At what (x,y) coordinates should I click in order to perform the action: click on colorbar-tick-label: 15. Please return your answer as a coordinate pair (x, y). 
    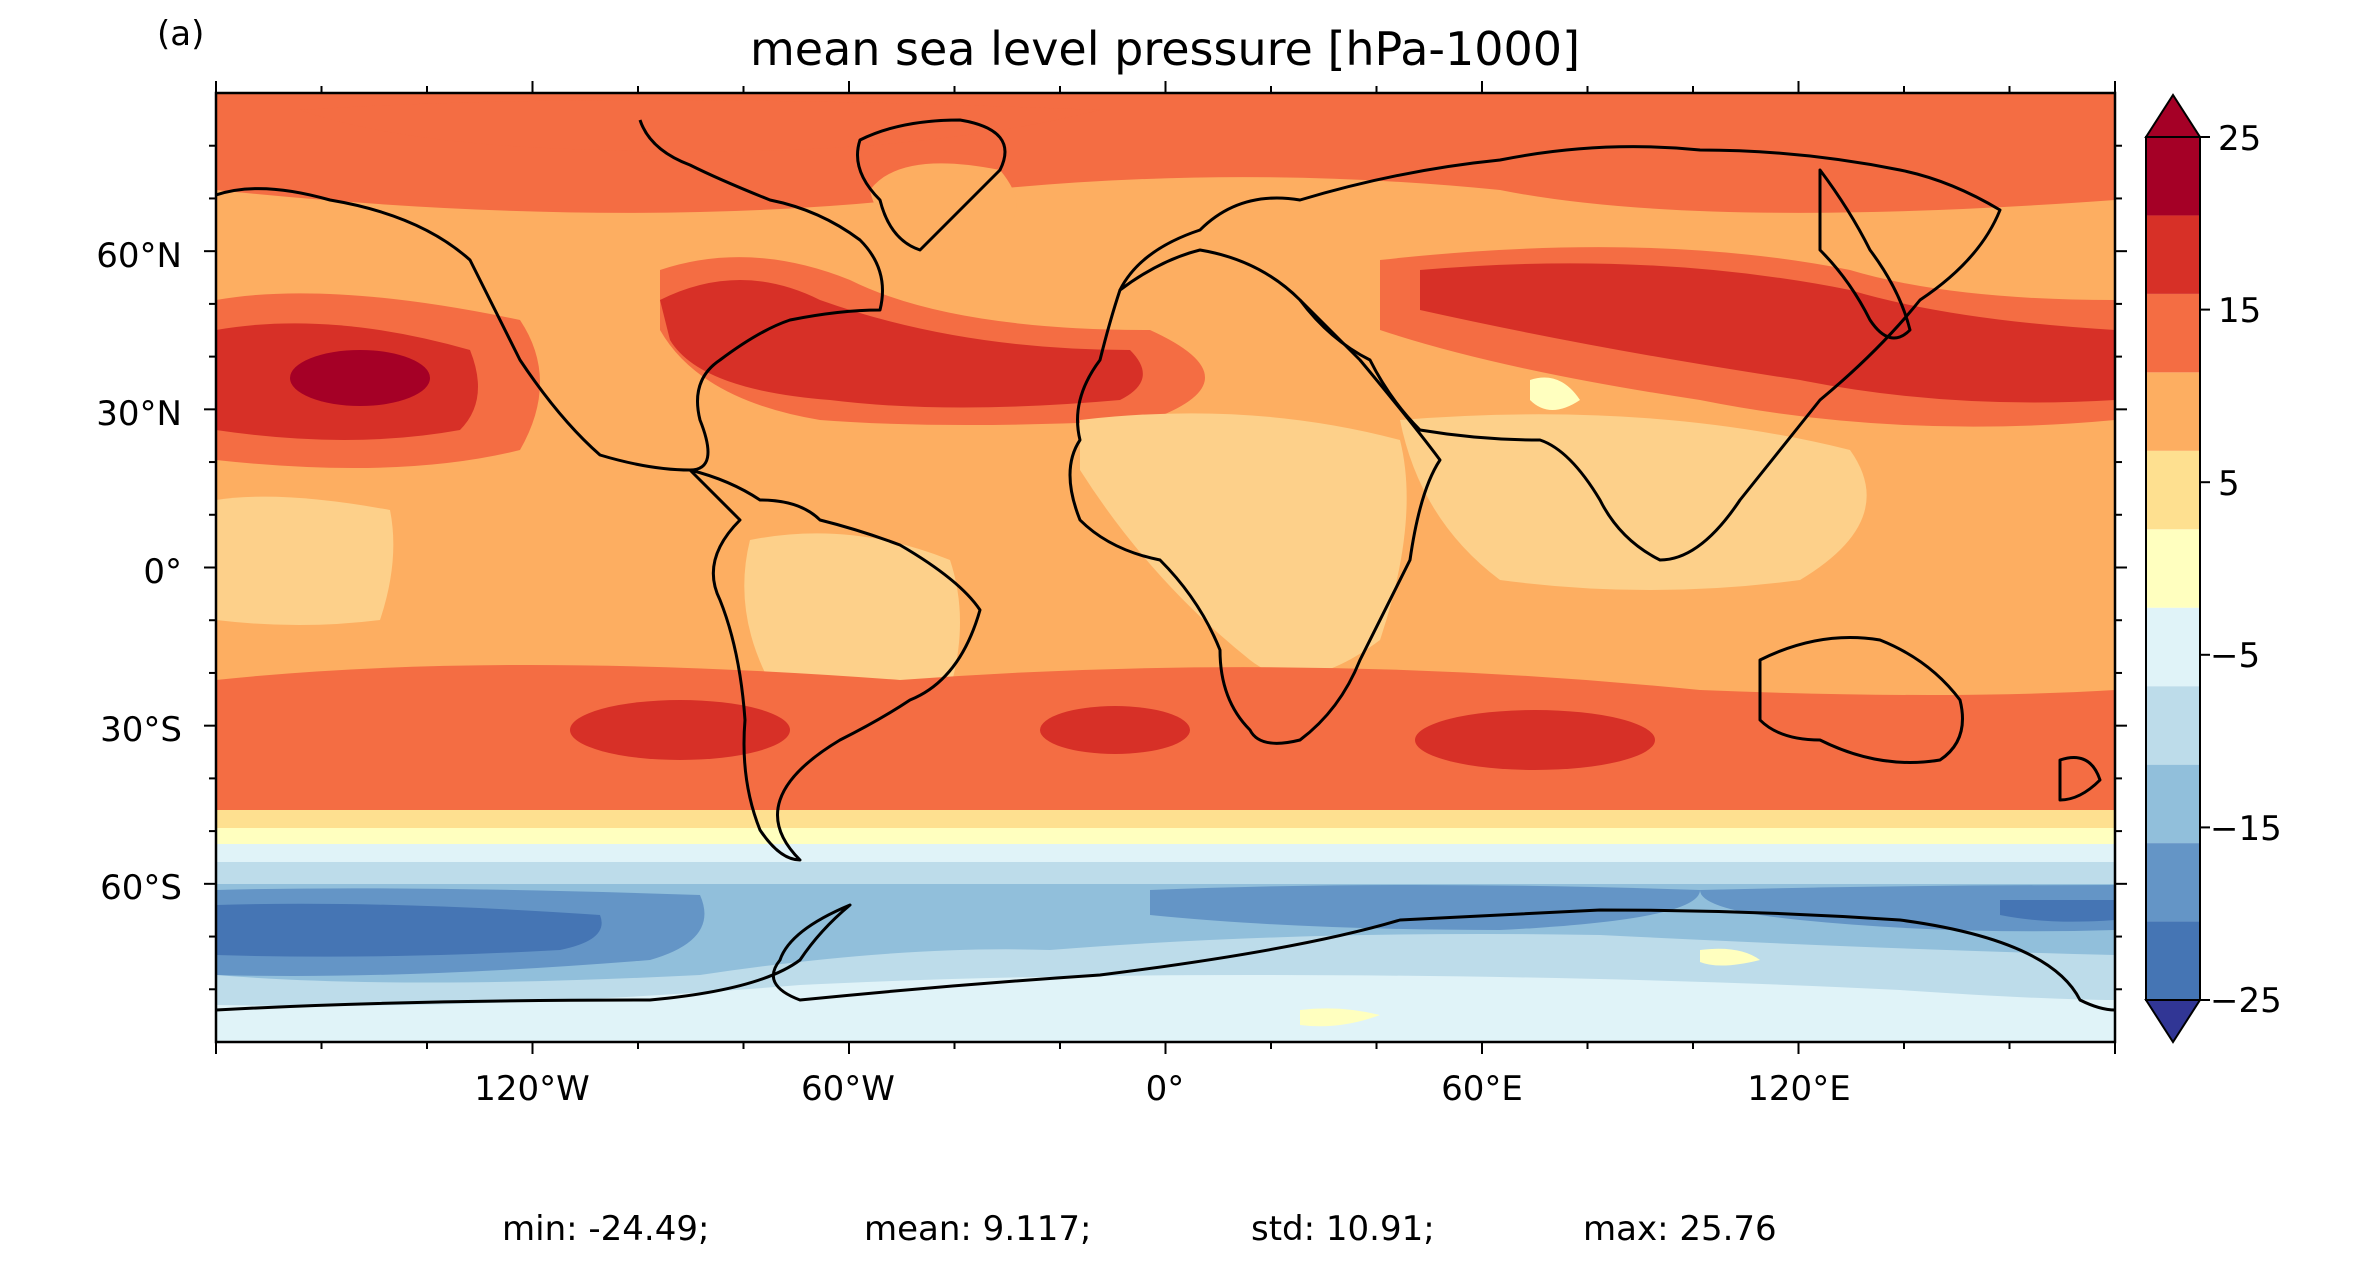
    Looking at the image, I should click on (2239, 311).